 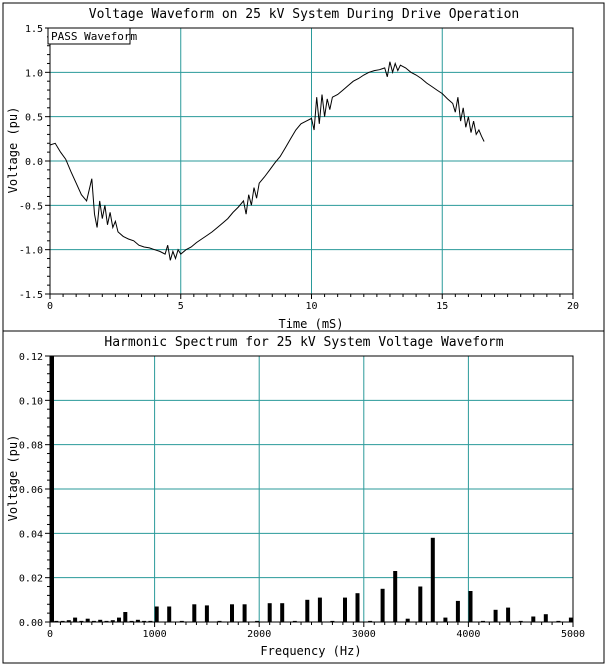 What do you see at coordinates (34, 118) in the screenshot?
I see `top-ytick-label: 0.5` at bounding box center [34, 118].